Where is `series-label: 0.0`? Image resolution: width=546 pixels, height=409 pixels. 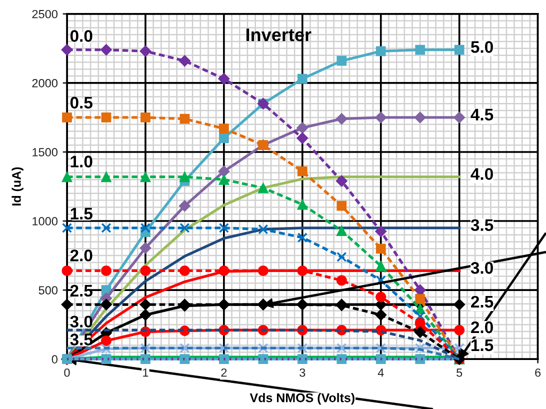 series-label: 0.0 is located at coordinates (81, 36).